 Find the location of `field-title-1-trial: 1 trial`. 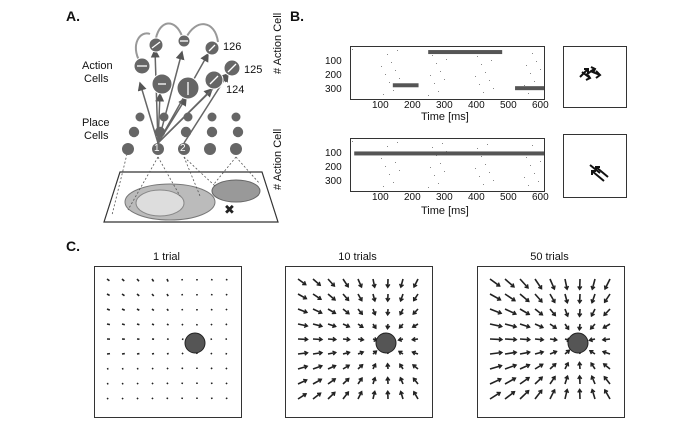

field-title-1-trial: 1 trial is located at coordinates (166, 257).